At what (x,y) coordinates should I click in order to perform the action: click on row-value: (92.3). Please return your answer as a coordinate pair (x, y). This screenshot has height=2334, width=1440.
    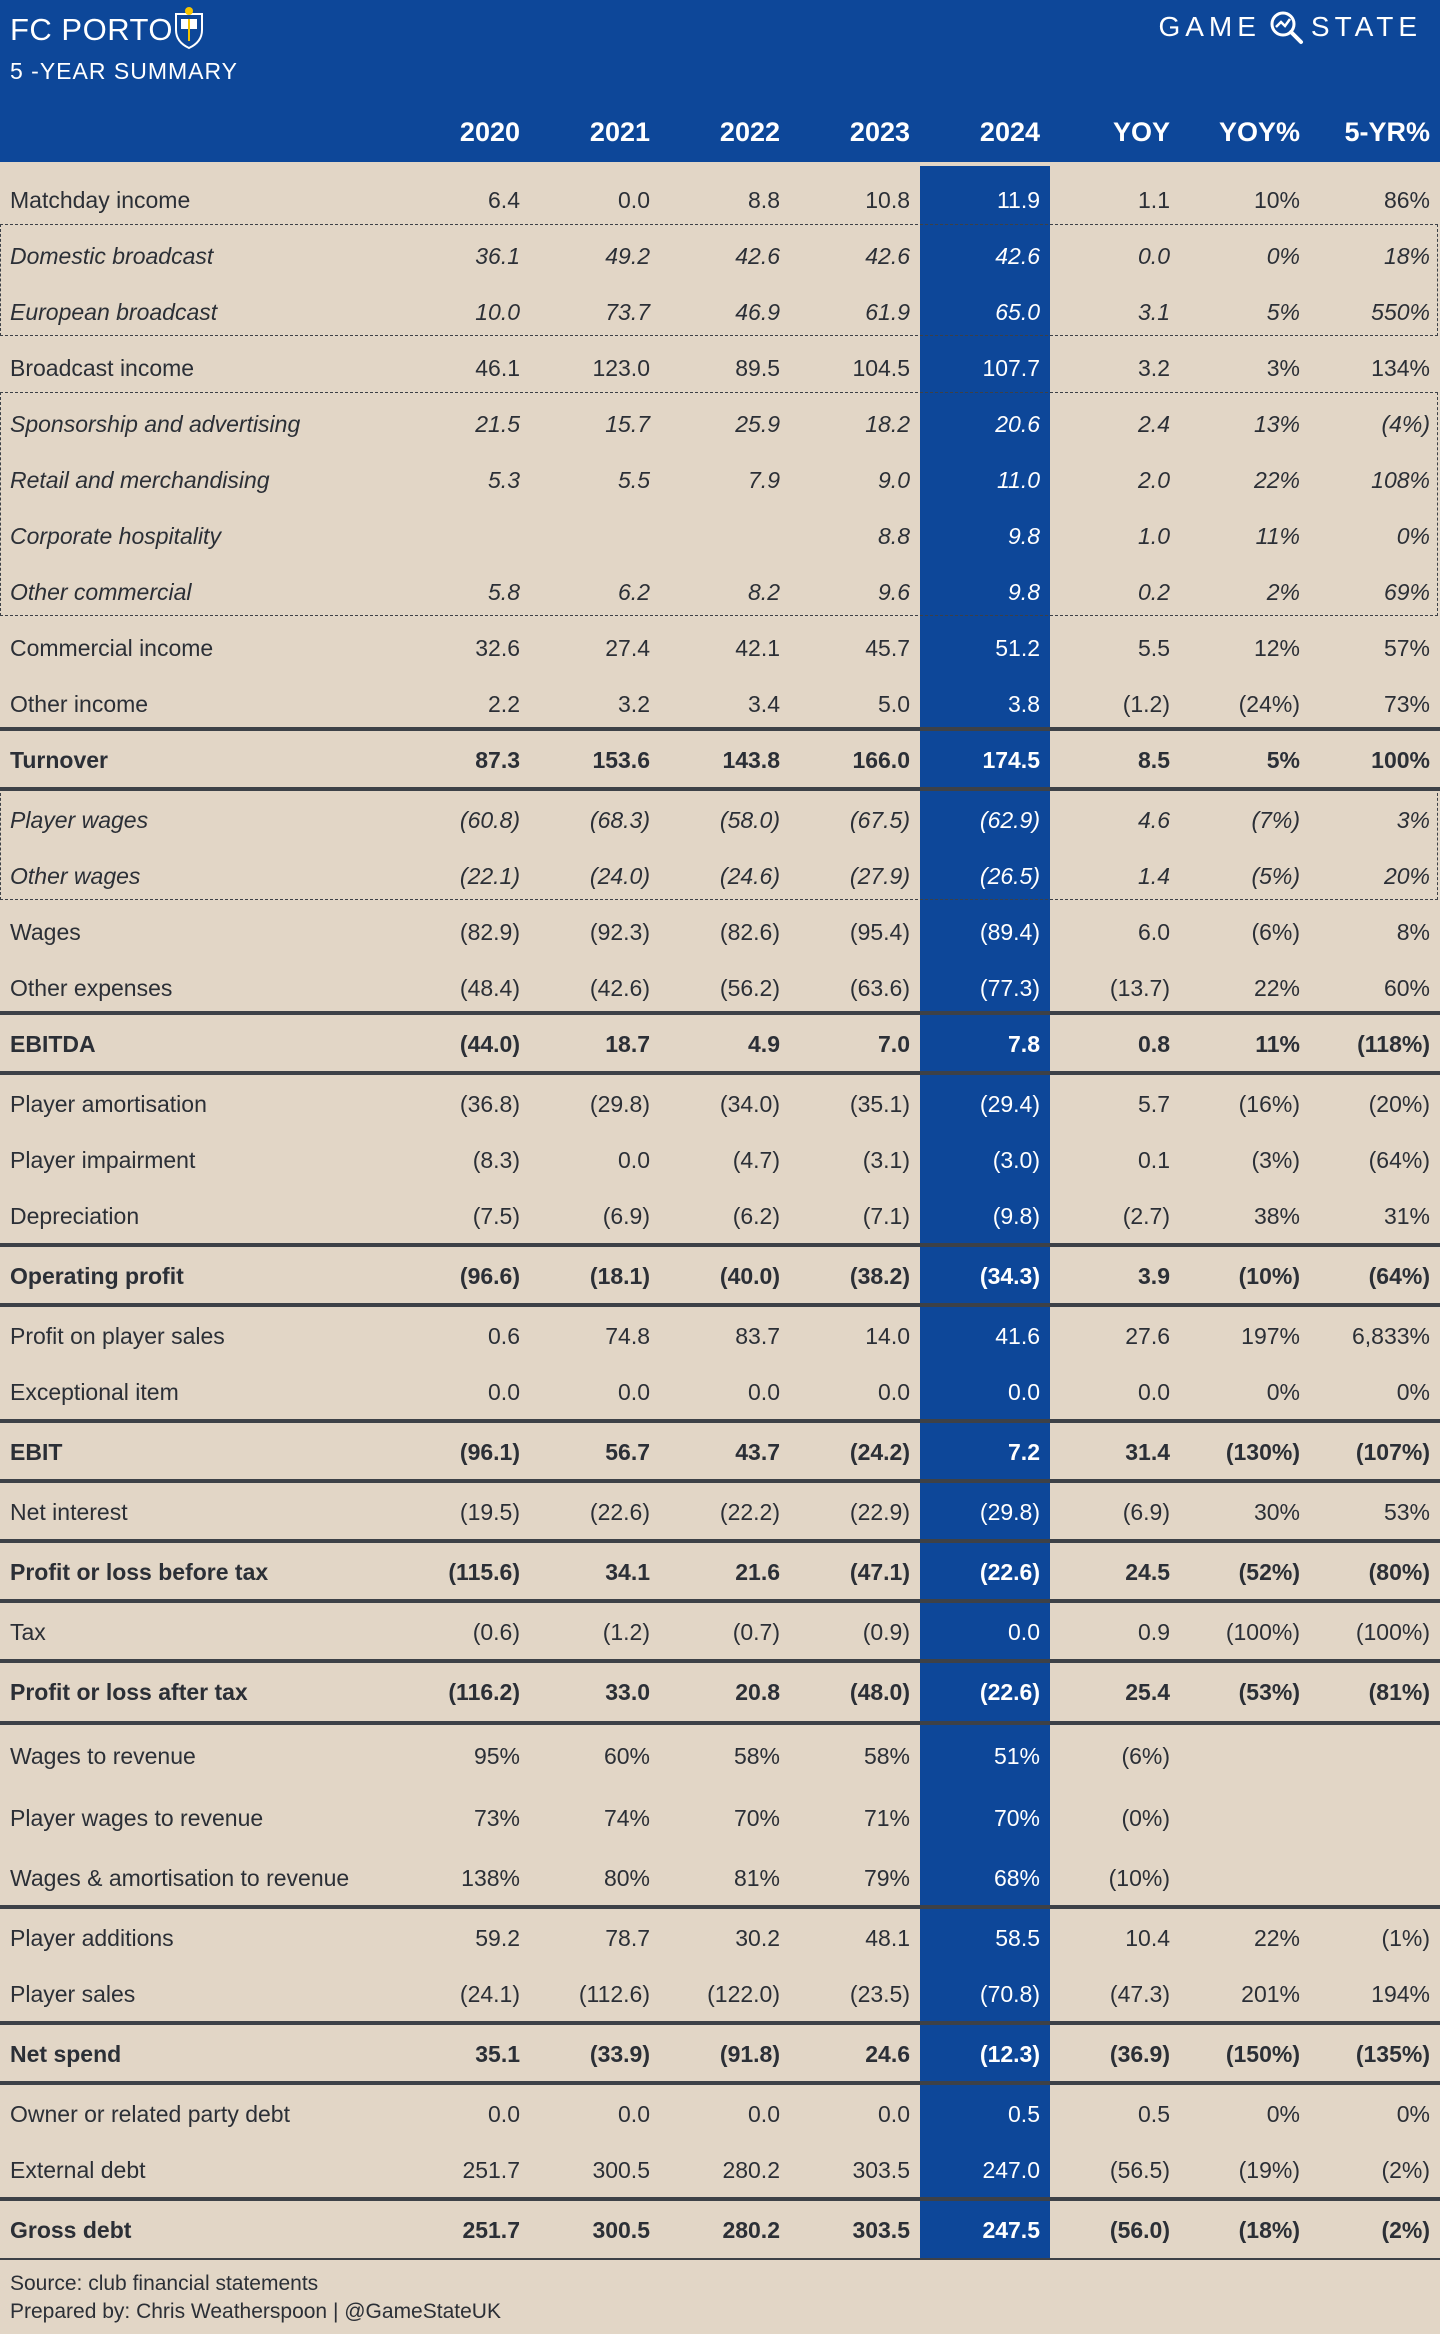
    Looking at the image, I should click on (619, 931).